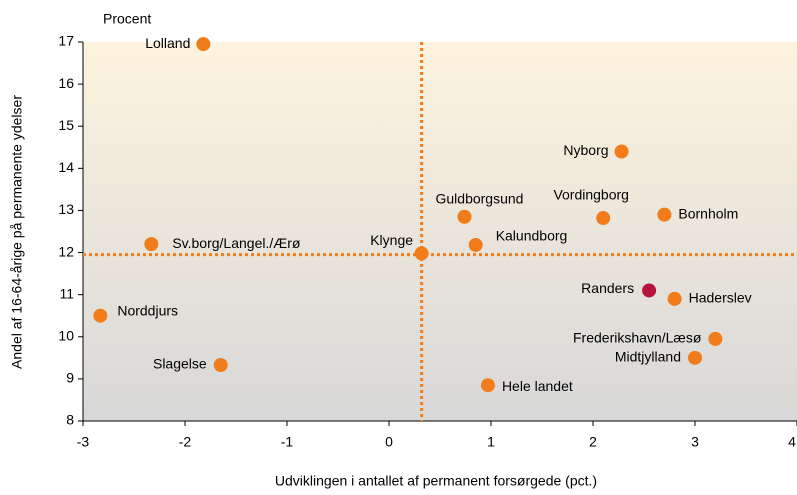 The height and width of the screenshot is (495, 797). I want to click on point-label: Nyborg, so click(585, 150).